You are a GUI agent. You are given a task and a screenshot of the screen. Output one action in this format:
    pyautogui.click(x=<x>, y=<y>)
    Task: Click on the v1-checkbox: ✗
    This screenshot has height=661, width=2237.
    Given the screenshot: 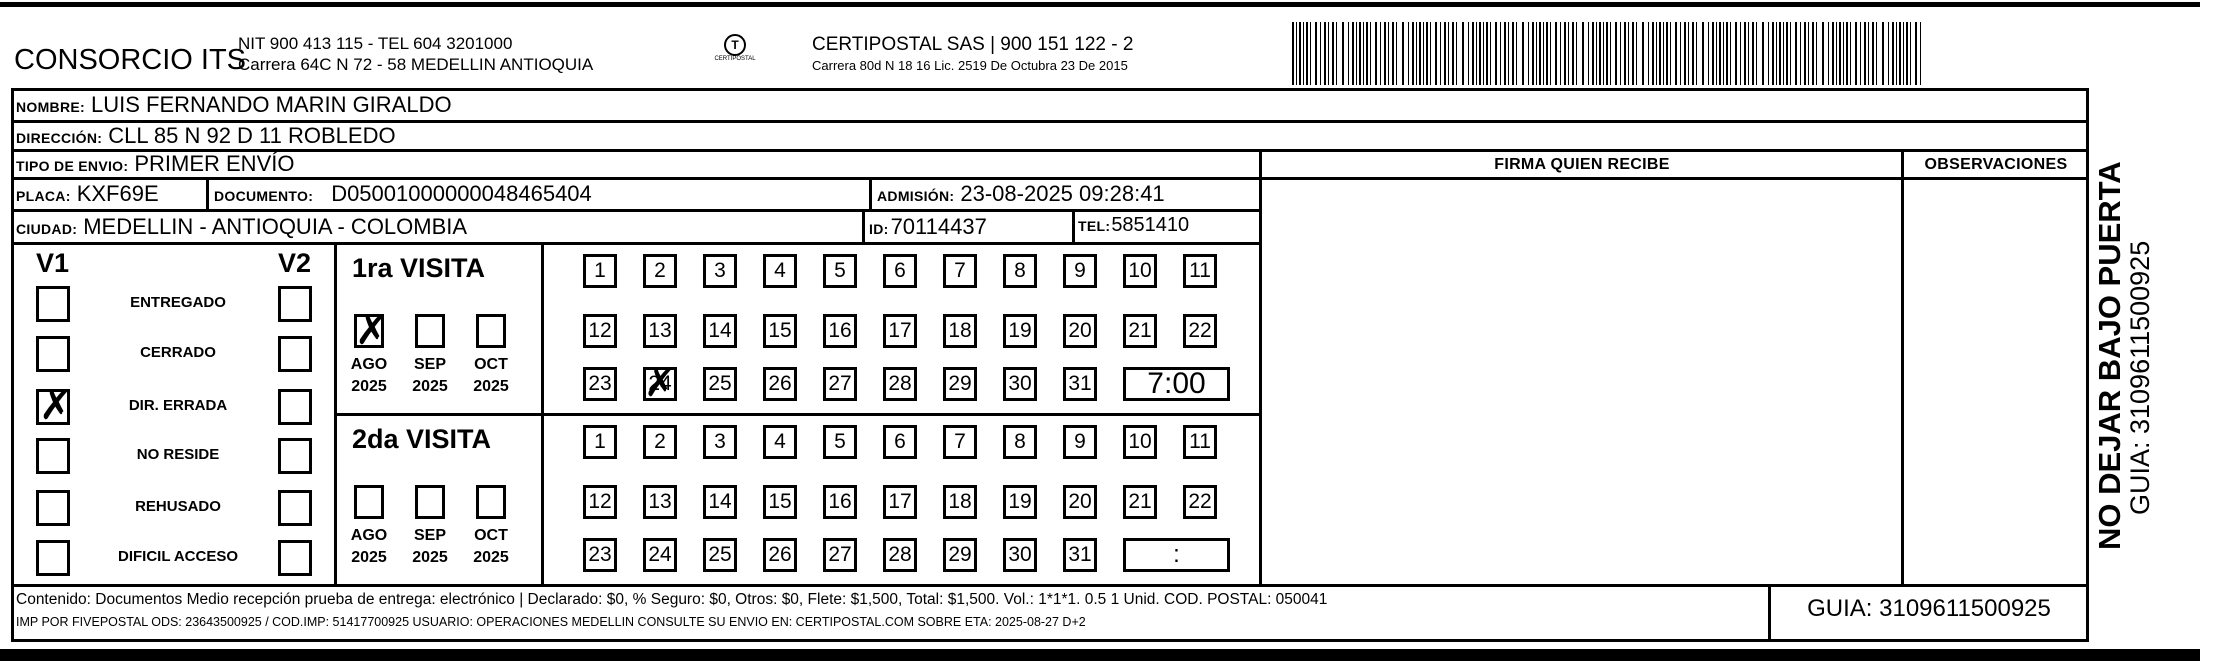 What is the action you would take?
    pyautogui.click(x=54, y=406)
    